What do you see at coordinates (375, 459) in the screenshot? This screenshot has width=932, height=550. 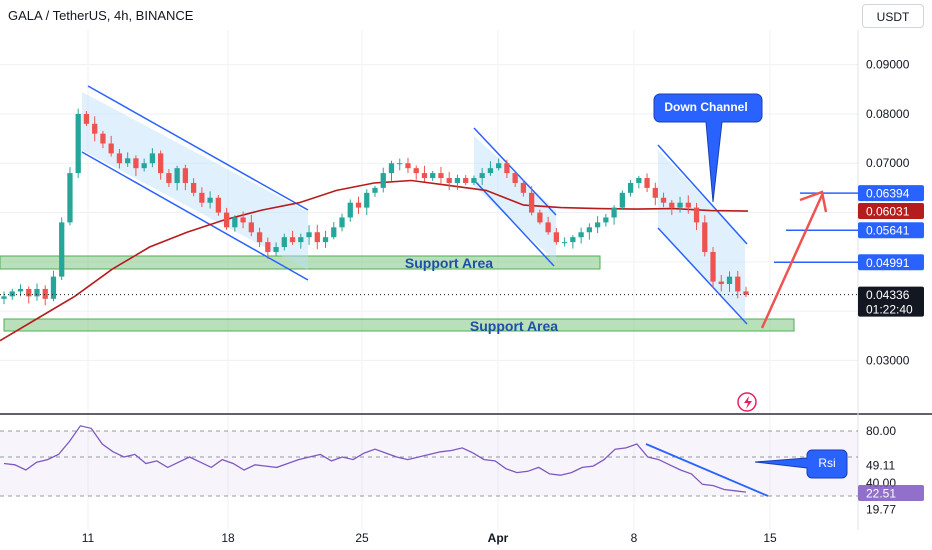 I see `rsi-line` at bounding box center [375, 459].